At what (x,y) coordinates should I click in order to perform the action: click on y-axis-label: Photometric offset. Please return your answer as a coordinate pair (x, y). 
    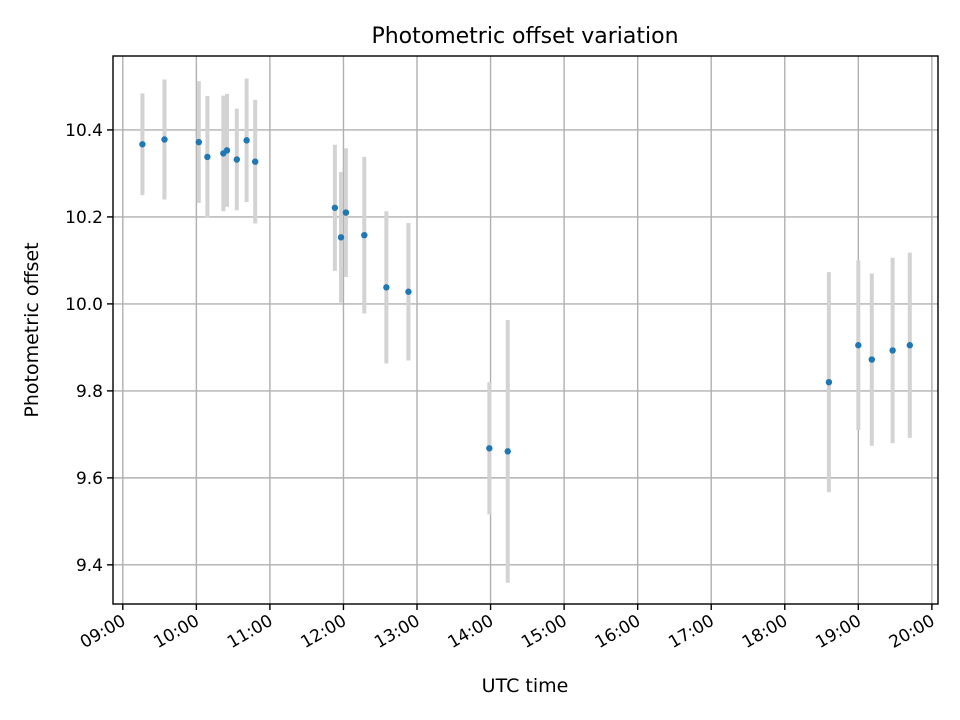
    Looking at the image, I should click on (32, 329).